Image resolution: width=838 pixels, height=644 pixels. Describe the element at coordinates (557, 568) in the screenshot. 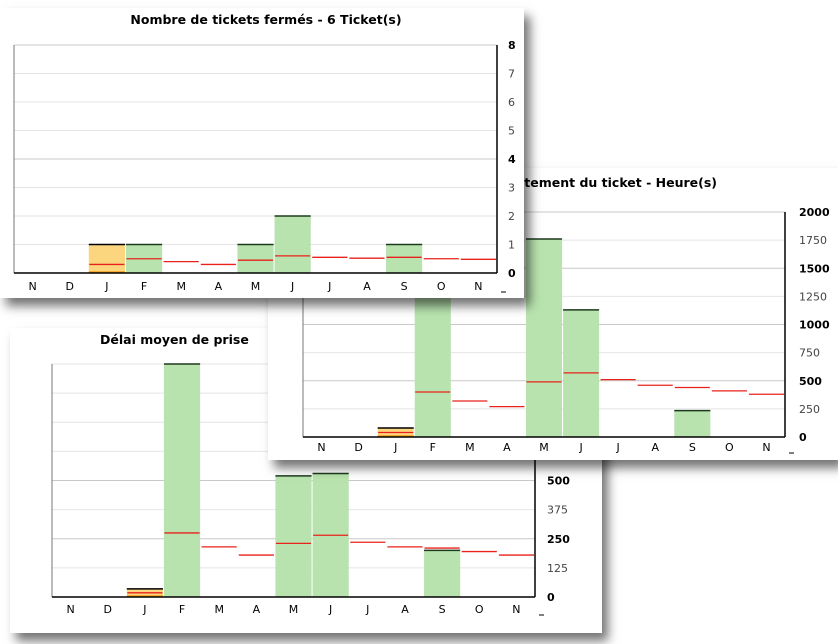

I see `y-tick-label: 125` at that location.